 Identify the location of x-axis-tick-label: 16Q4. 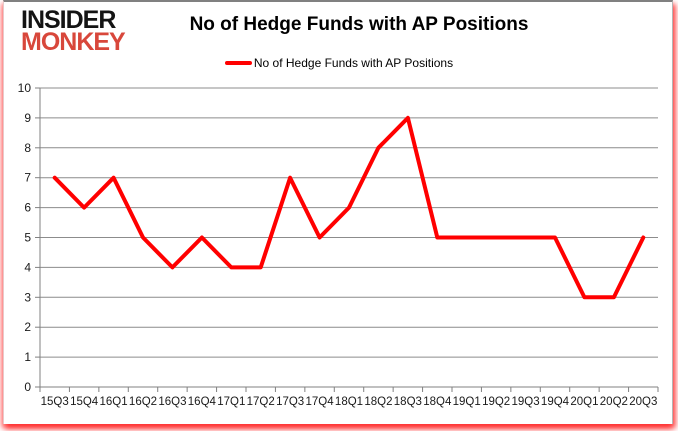
(202, 402).